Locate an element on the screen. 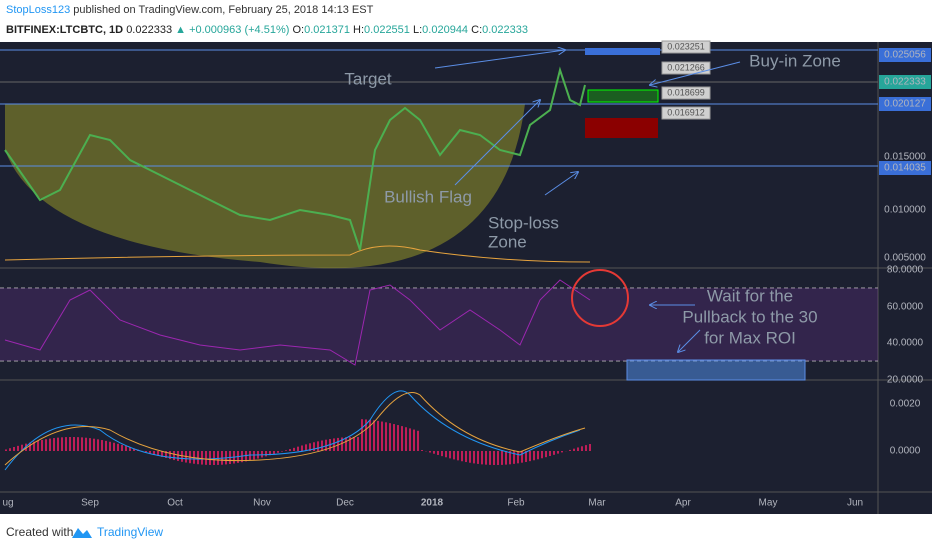 The image size is (932, 555). brand: TradingView is located at coordinates (130, 532).